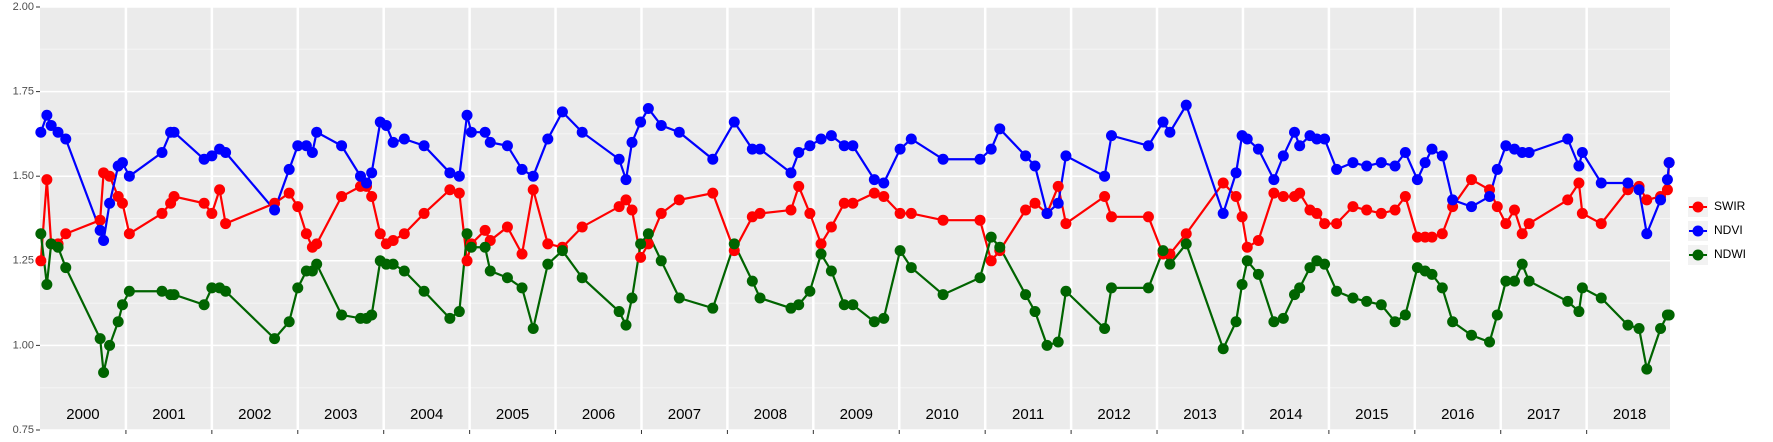 The image size is (1773, 442). What do you see at coordinates (1728, 230) in the screenshot?
I see `legend-label: NDVI` at bounding box center [1728, 230].